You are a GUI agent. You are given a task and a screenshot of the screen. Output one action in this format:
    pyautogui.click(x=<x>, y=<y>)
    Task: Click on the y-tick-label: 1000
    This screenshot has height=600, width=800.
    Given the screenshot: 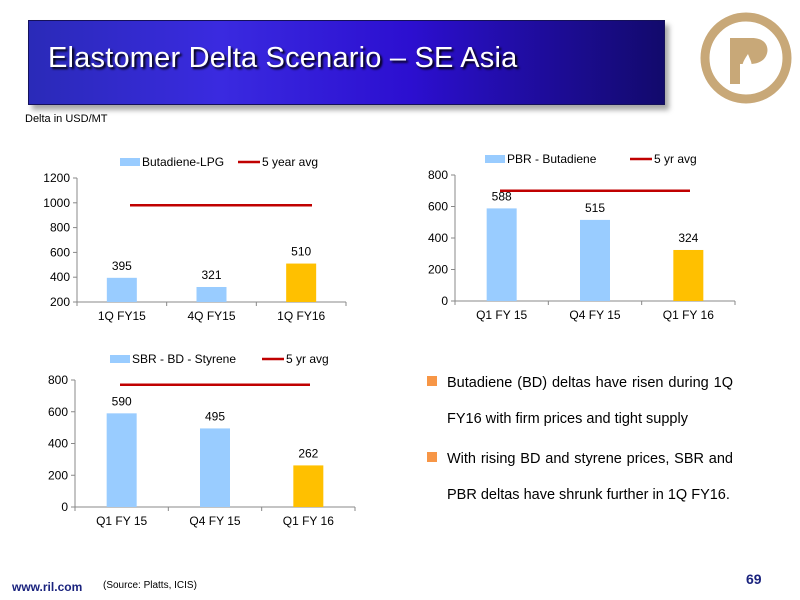 What is the action you would take?
    pyautogui.click(x=56, y=203)
    